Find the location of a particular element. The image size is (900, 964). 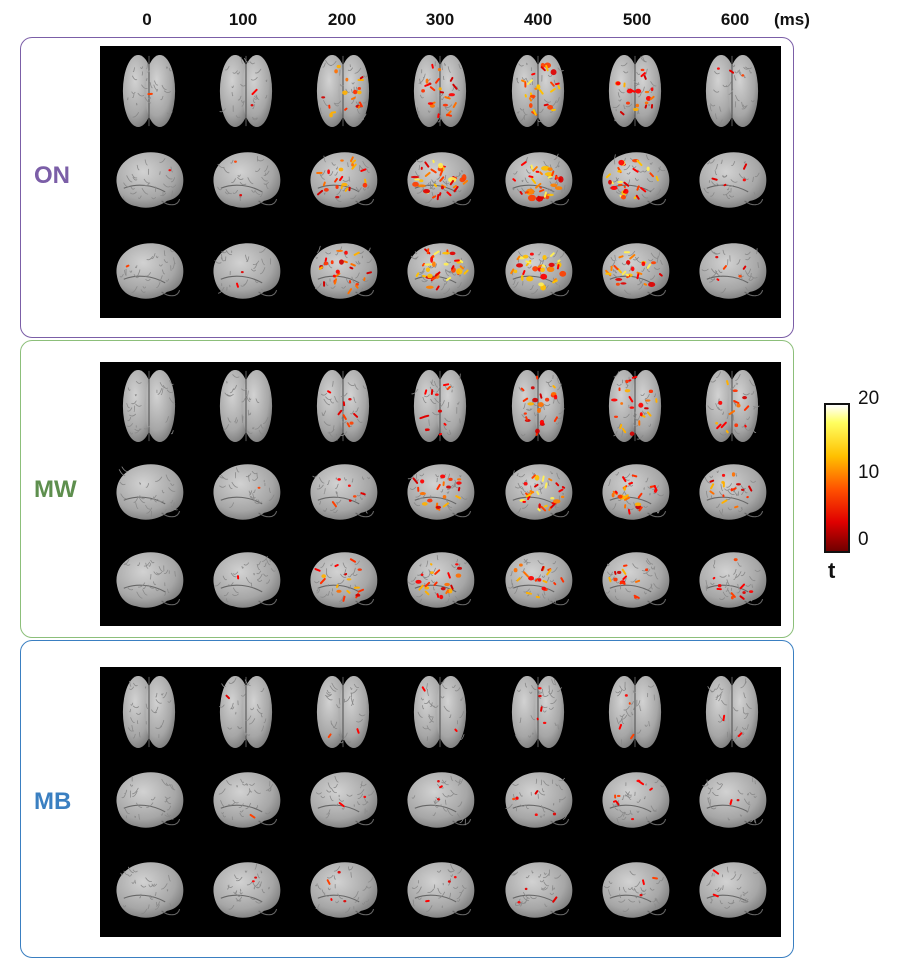

brain-map-on-top-300ms is located at coordinates (440, 91).